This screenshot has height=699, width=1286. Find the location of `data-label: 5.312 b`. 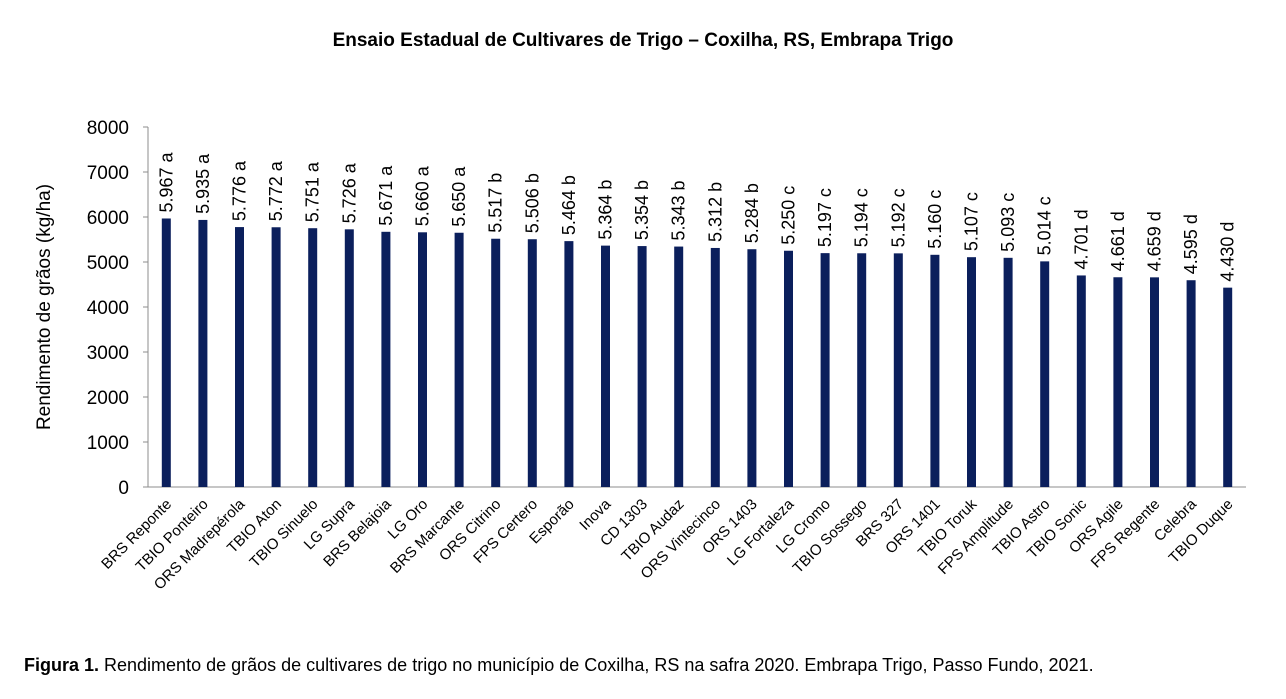

data-label: 5.312 b is located at coordinates (715, 212).